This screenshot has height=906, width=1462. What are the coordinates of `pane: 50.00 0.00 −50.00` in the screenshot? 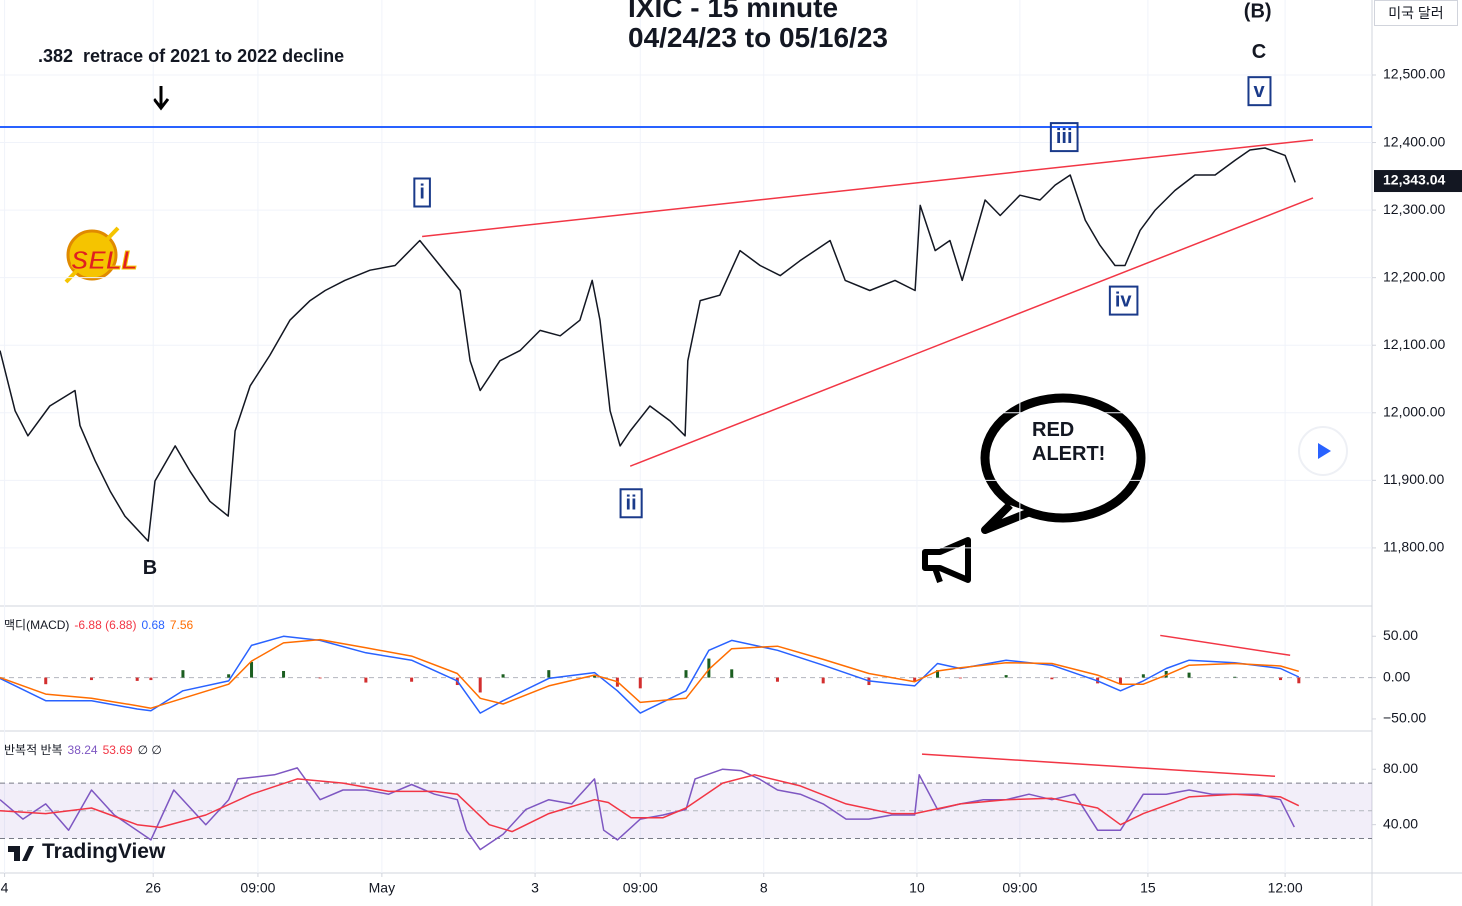 It's located at (713, 676).